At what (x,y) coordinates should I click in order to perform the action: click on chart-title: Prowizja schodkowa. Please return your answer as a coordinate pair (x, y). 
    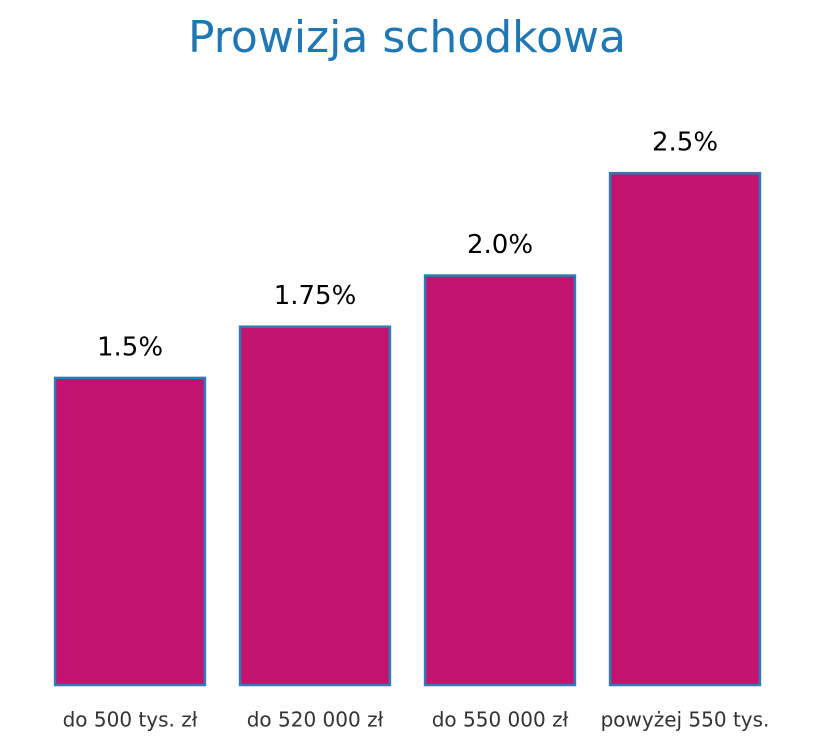
    Looking at the image, I should click on (407, 37).